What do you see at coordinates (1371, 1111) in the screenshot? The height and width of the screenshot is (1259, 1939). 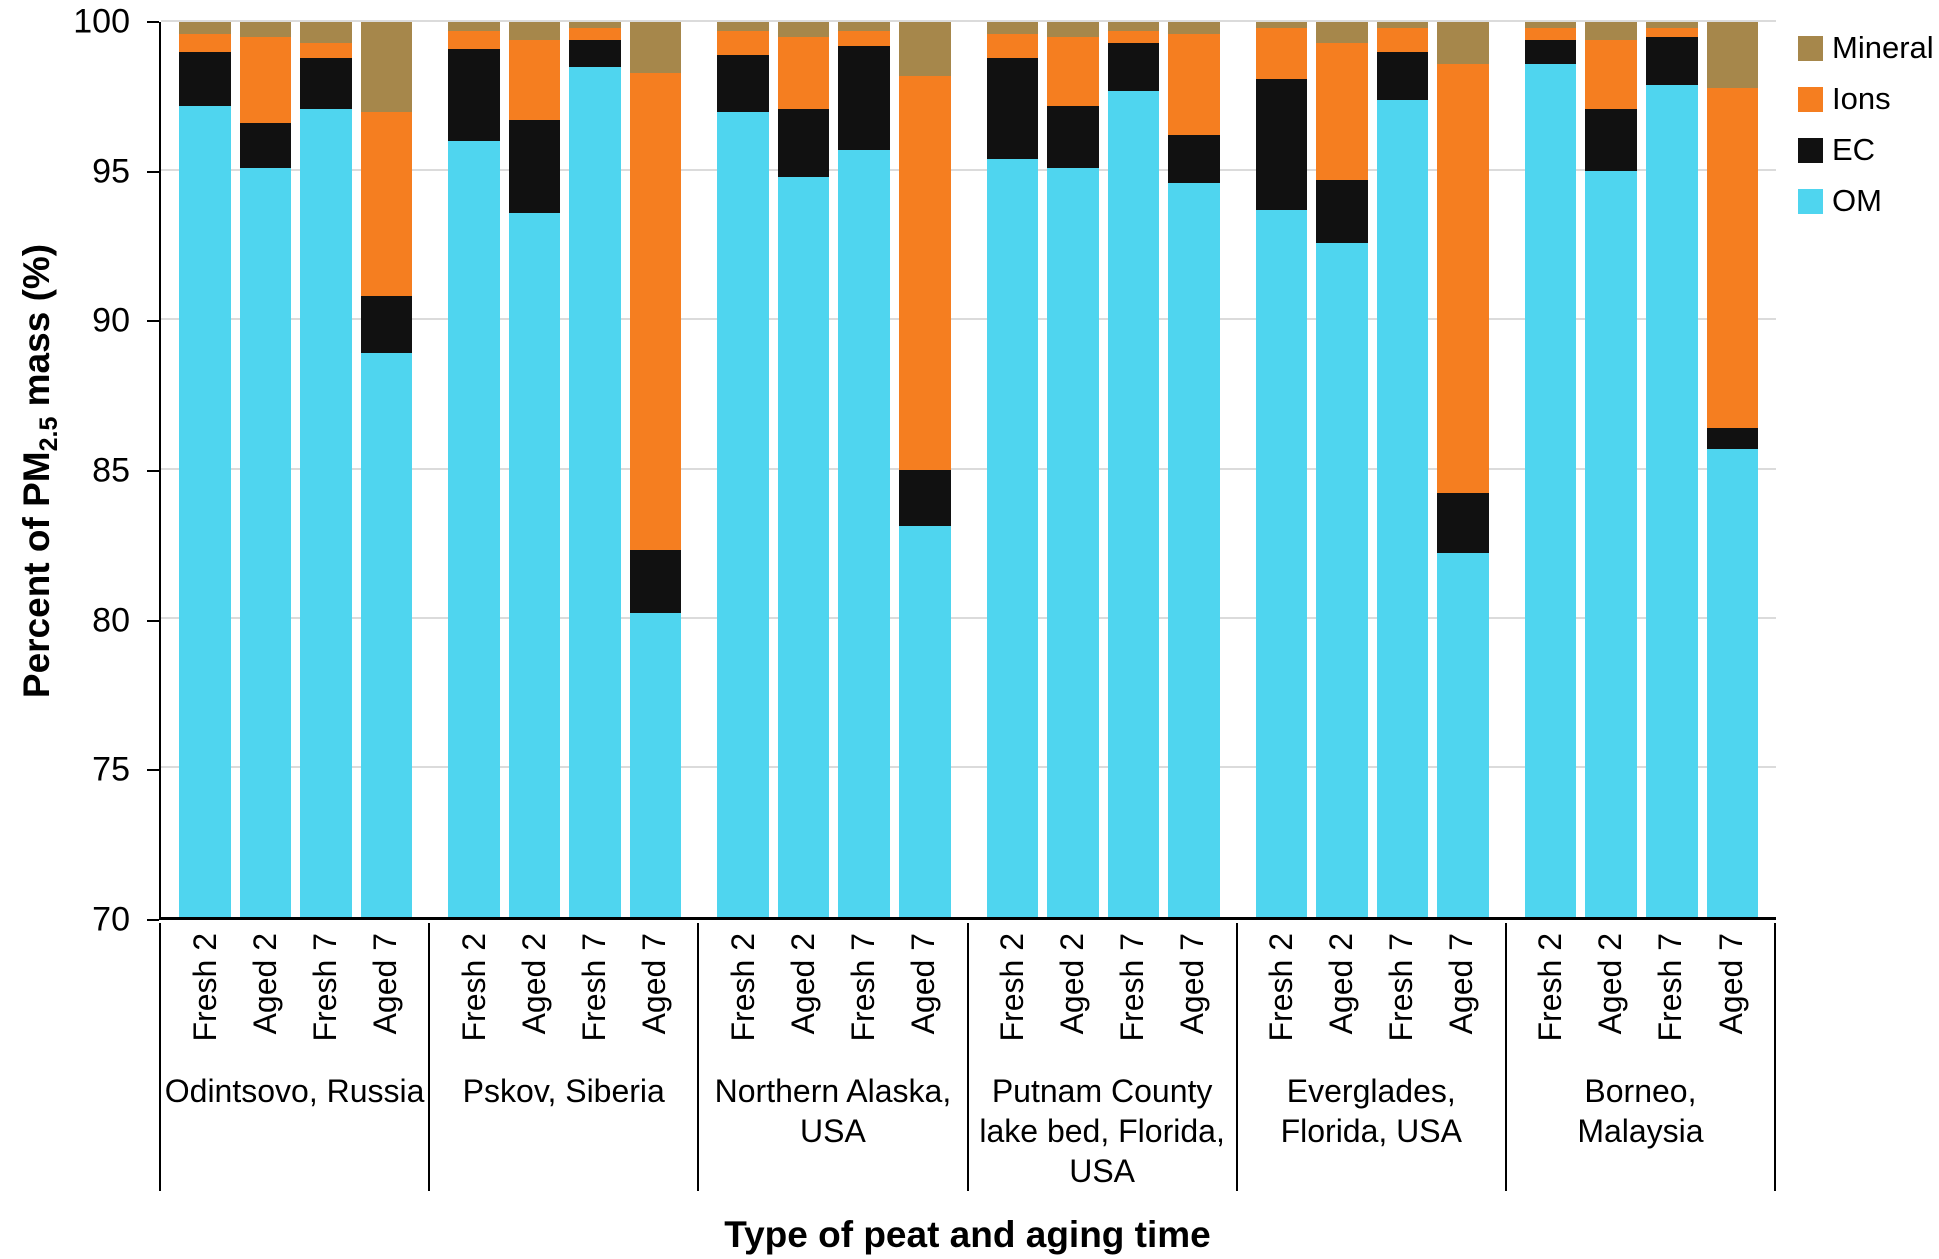 I see `group-label: Everglades, Florida, USA` at bounding box center [1371, 1111].